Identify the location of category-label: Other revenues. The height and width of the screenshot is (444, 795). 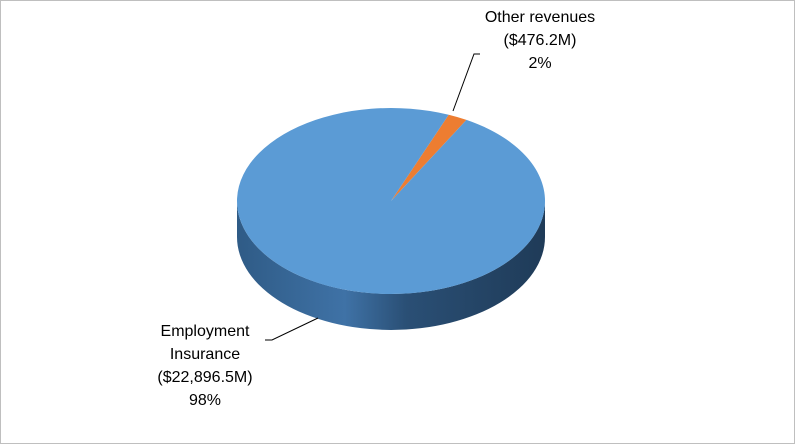
(540, 17).